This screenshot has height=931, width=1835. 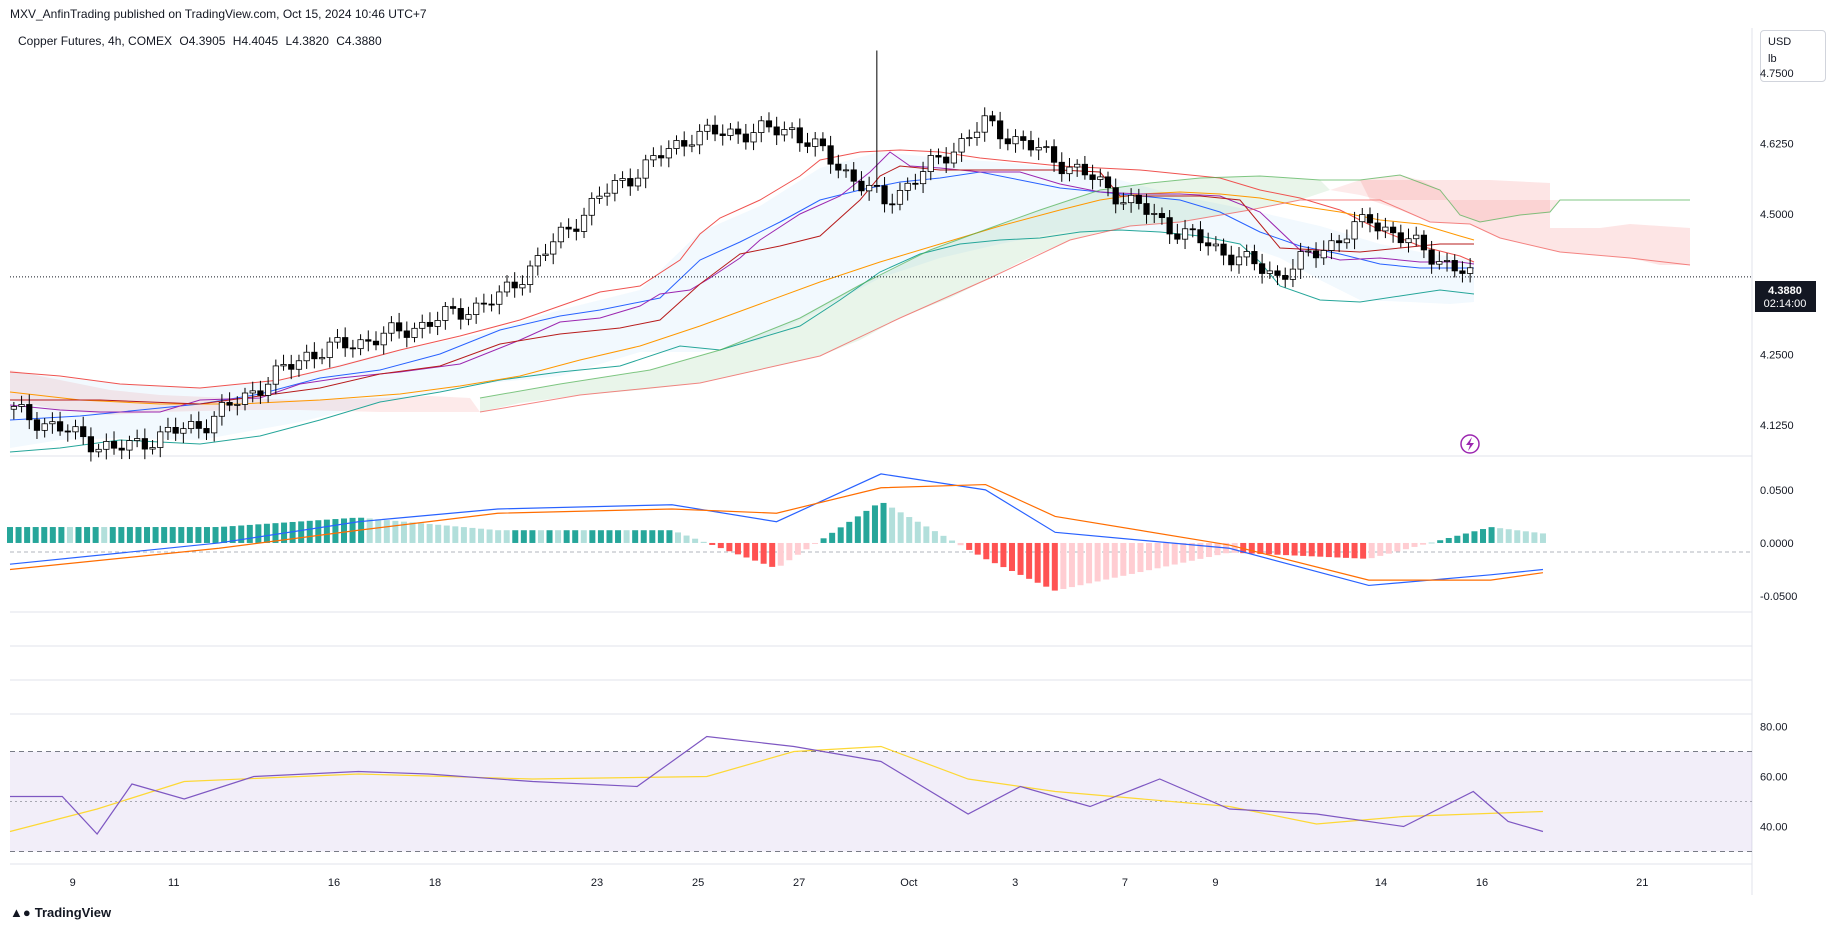 What do you see at coordinates (95, 41) in the screenshot?
I see `symbol-name: Copper Futures, 4h, COMEX` at bounding box center [95, 41].